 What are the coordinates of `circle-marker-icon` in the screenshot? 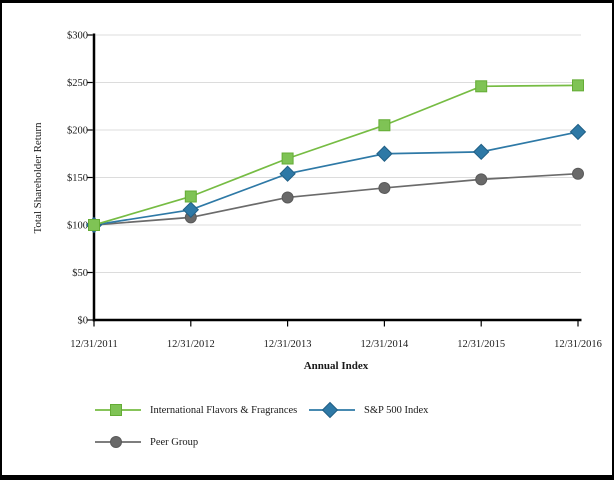 It's located at (118, 442).